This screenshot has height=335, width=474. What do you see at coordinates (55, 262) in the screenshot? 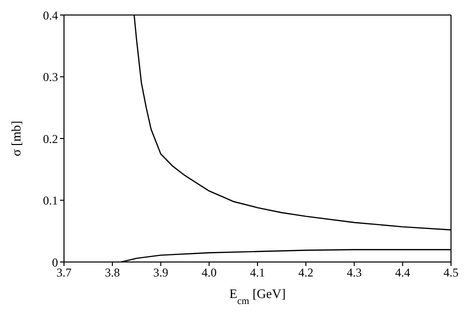
I see `y-tick-label: 0` at bounding box center [55, 262].